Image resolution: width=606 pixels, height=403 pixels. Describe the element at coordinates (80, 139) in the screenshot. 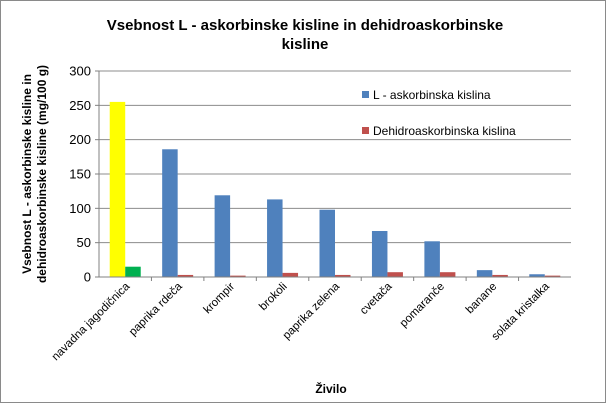

I see `y-tick-label-200: 200` at that location.